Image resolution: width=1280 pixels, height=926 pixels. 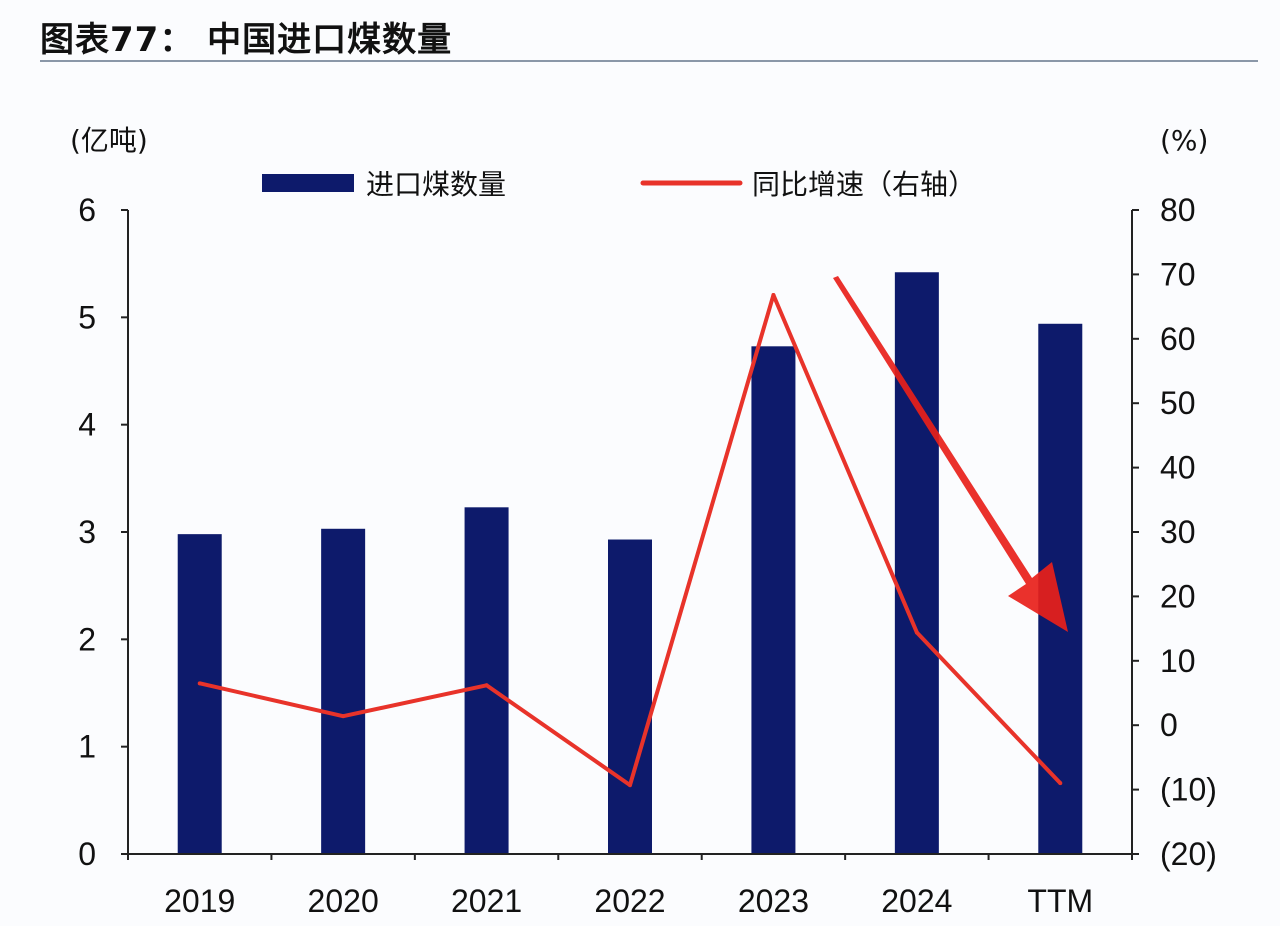 I want to click on growth-point-2023, so click(x=773, y=295).